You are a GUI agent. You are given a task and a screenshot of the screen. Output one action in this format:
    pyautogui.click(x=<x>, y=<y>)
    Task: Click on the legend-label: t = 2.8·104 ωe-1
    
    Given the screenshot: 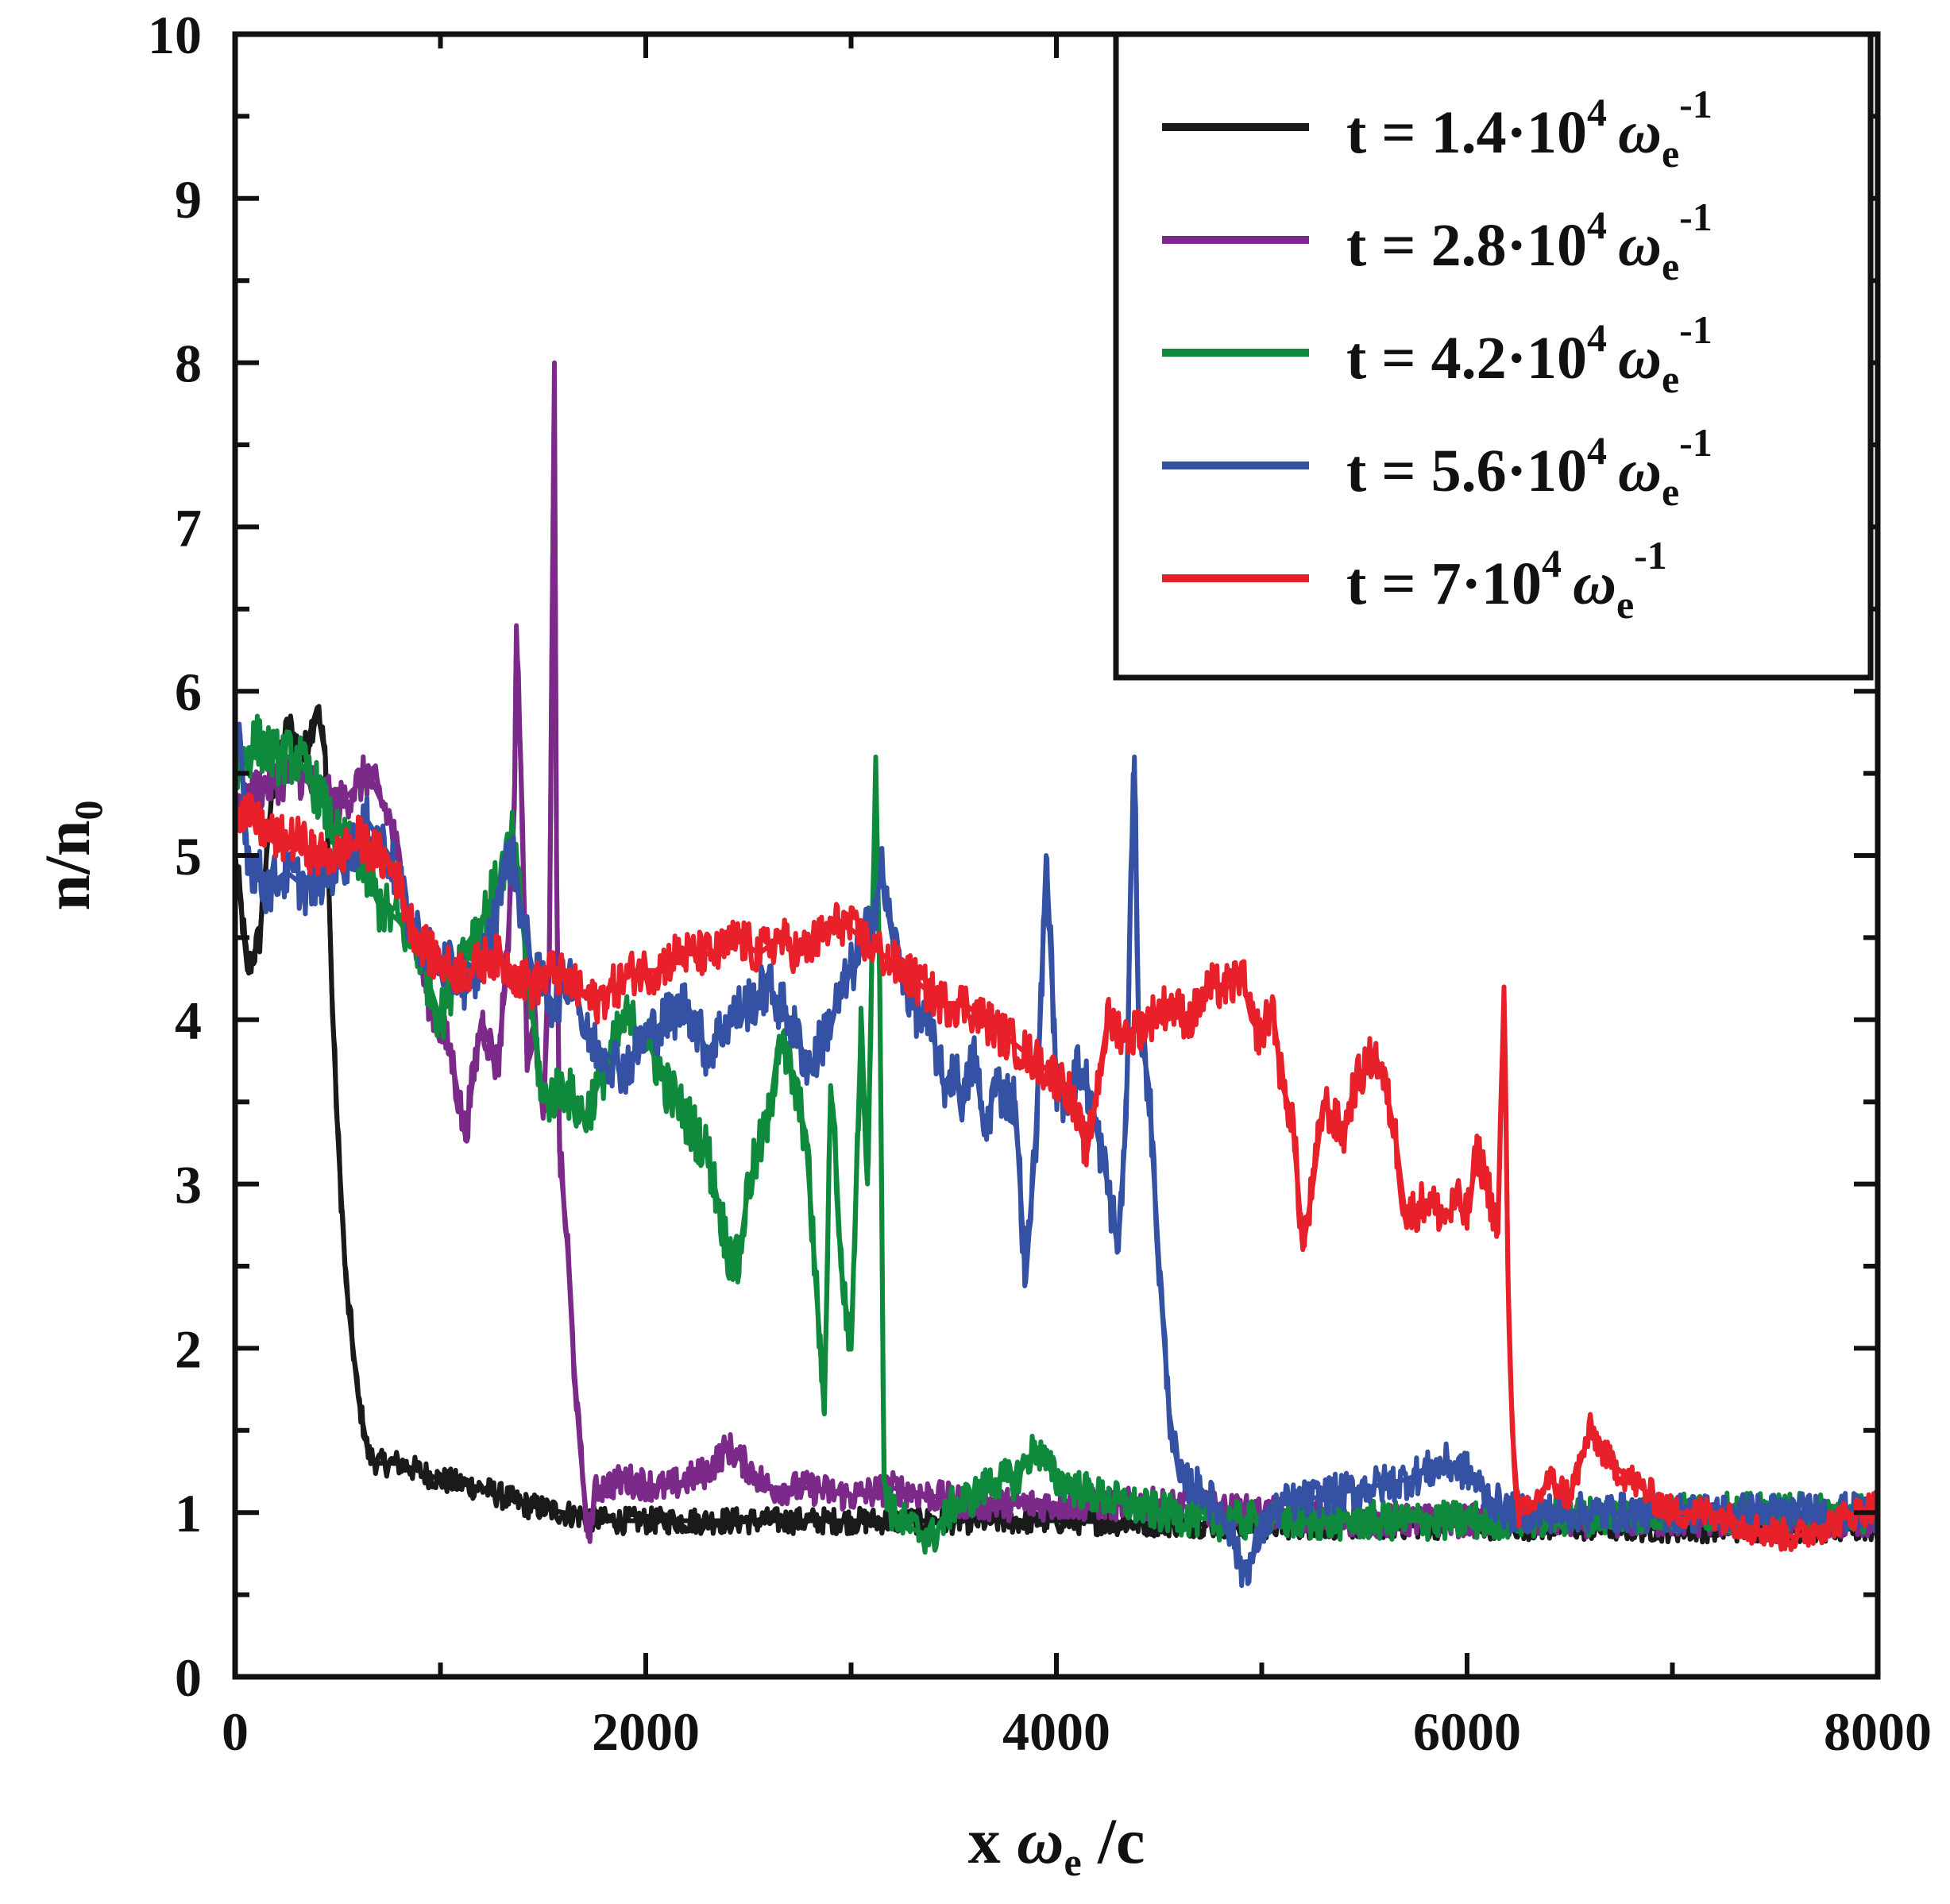 What is the action you would take?
    pyautogui.click(x=1529, y=241)
    